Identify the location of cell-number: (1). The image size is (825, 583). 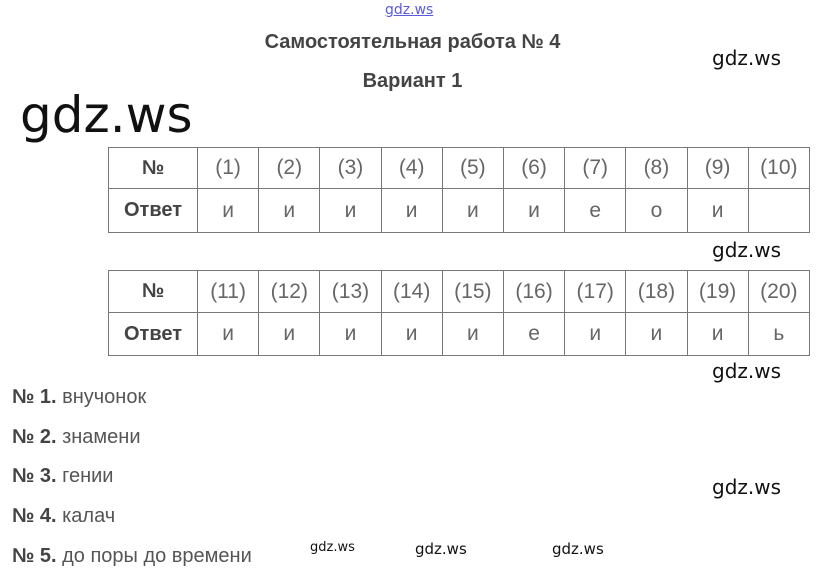
(228, 168).